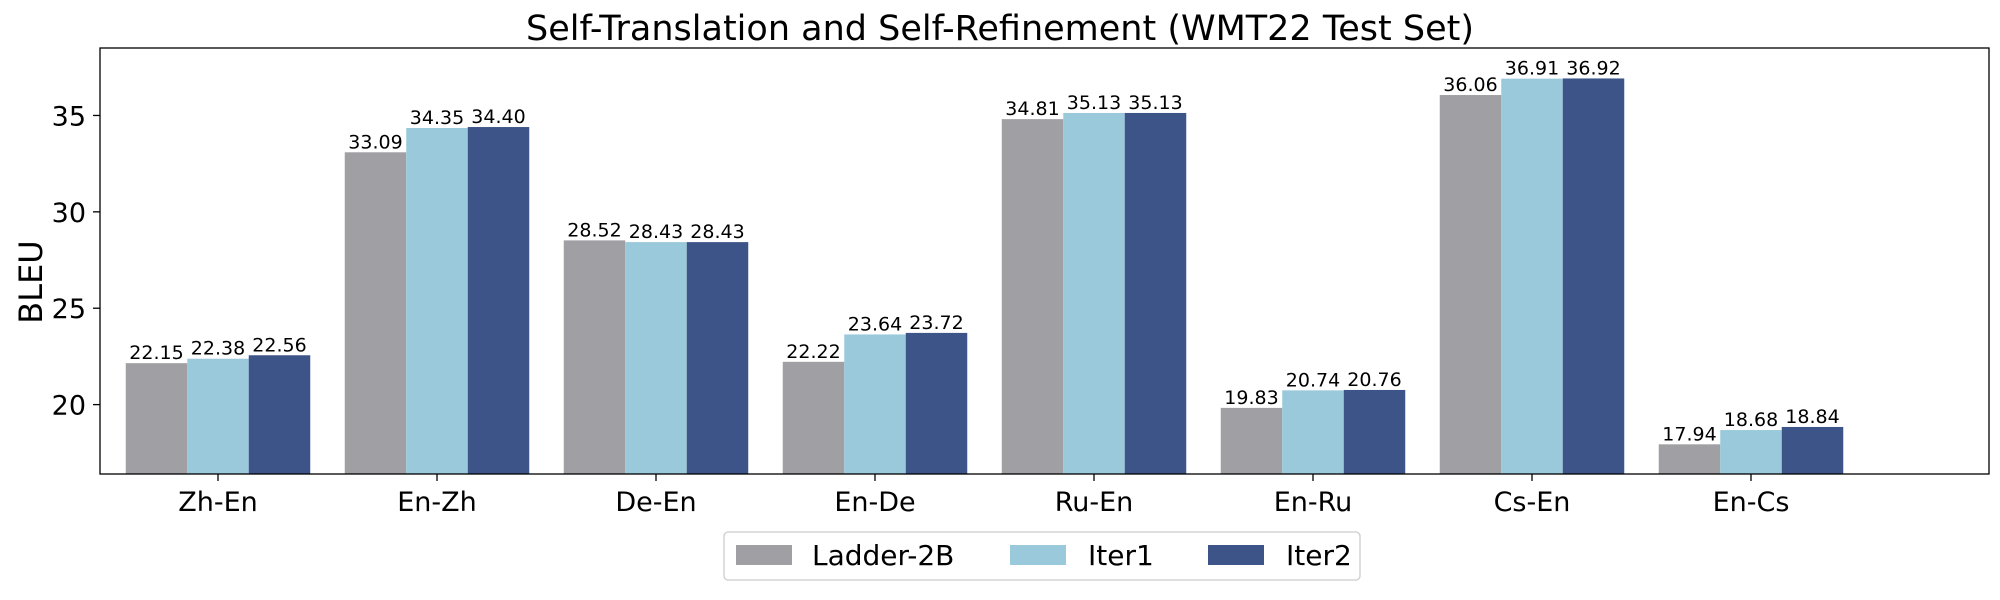 This screenshot has width=2000, height=600. Describe the element at coordinates (1532, 69) in the screenshot. I see `data-label-iter1-cs-en: 36.91` at that location.